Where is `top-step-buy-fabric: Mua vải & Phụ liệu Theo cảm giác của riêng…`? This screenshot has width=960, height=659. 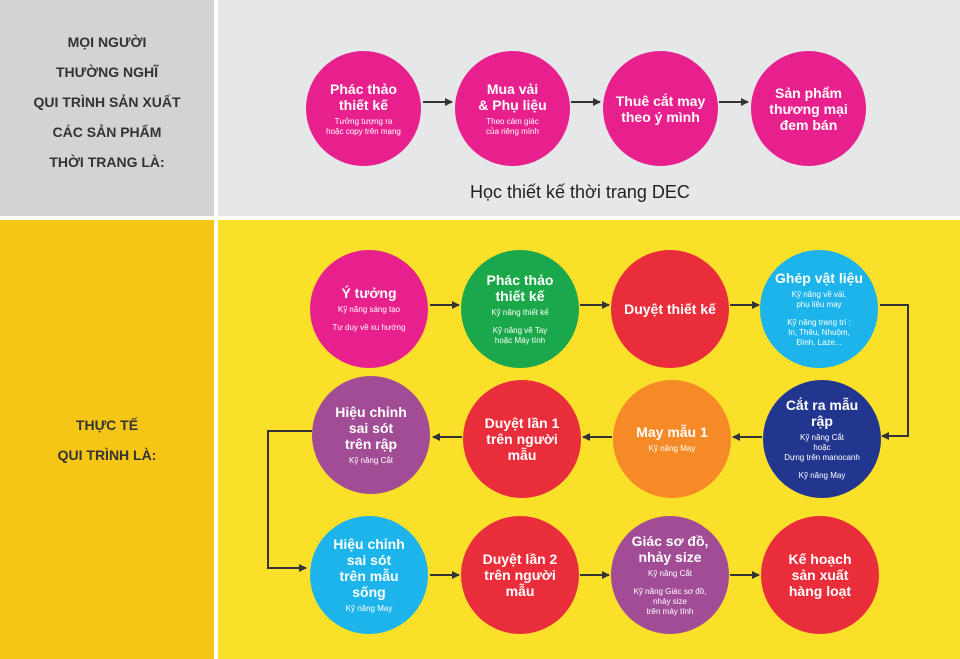 top-step-buy-fabric: Mua vải & Phụ liệu Theo cảm giác của riêng… is located at coordinates (512, 108).